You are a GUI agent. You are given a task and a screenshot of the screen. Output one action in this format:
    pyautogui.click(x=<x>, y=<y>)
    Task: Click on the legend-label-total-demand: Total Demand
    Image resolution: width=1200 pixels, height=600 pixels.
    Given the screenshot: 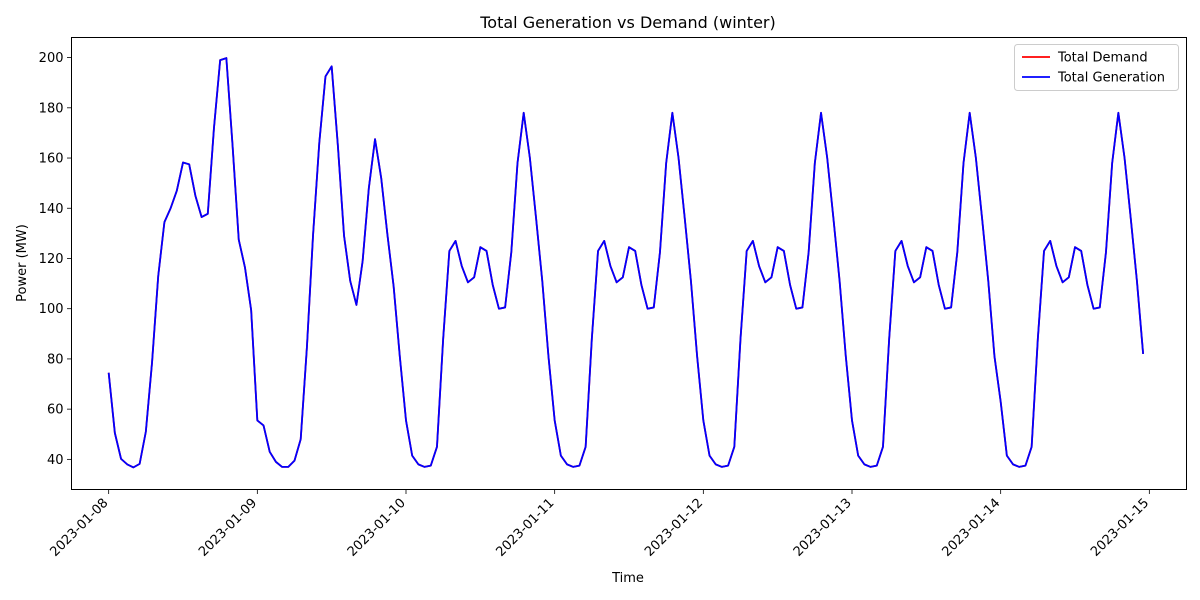 What is the action you would take?
    pyautogui.click(x=1102, y=58)
    